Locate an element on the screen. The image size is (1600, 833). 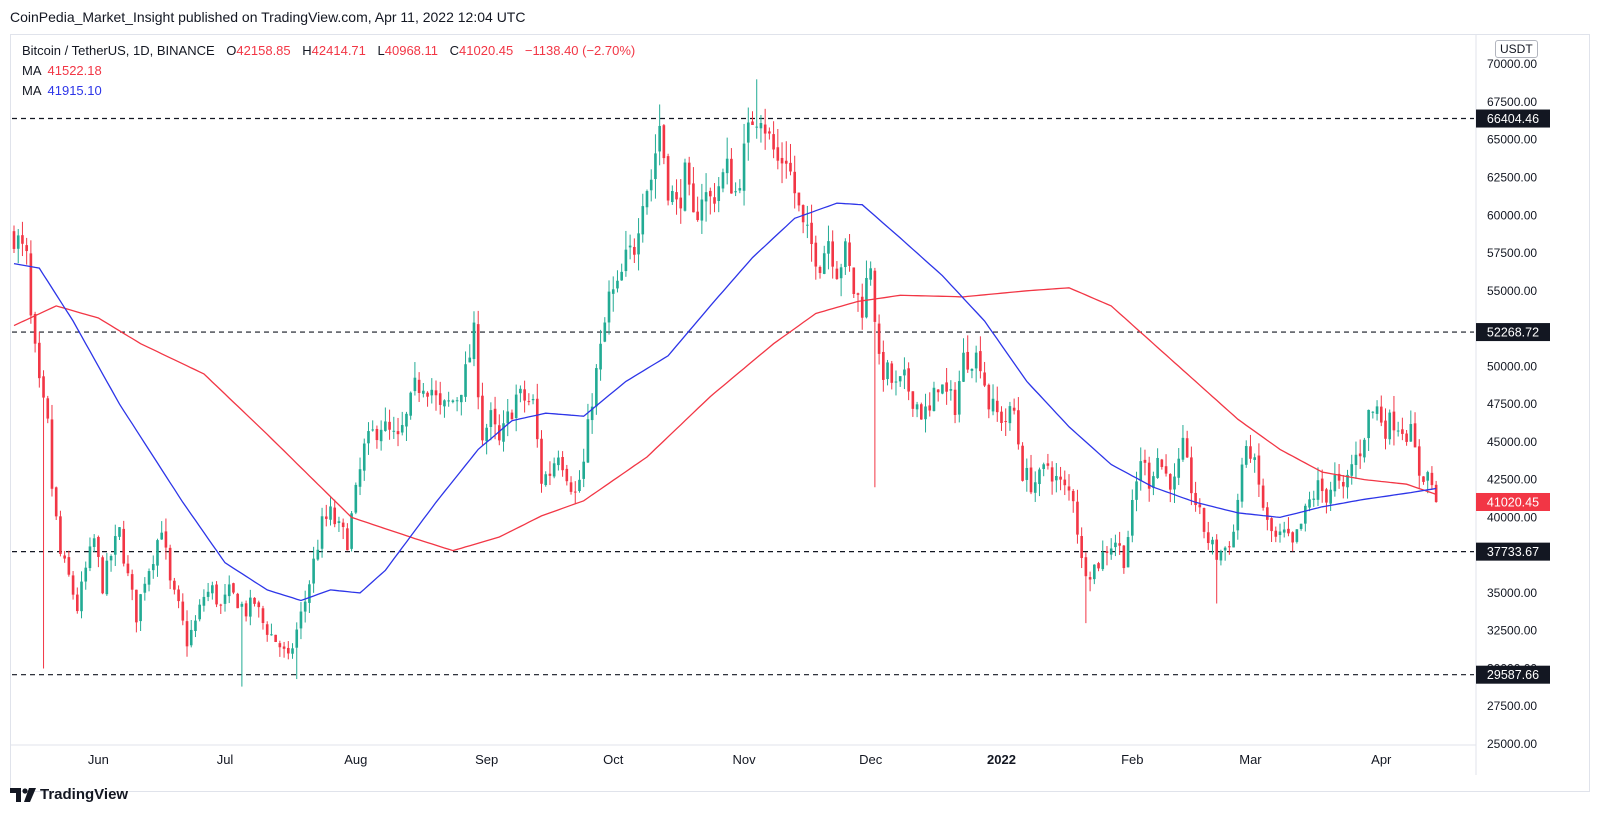
high-label: H is located at coordinates (307, 50).